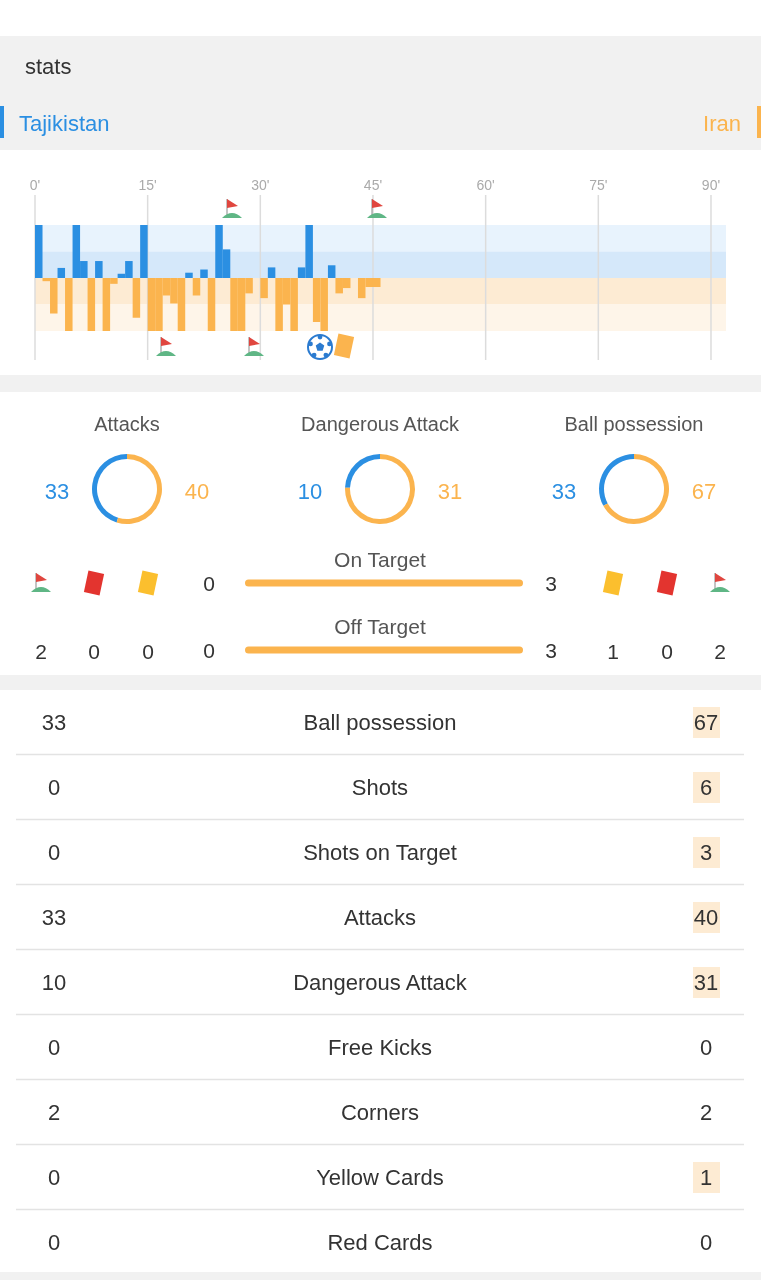 This screenshot has height=1280, width=761. I want to click on category-label: Free Kicks, so click(380, 1047).